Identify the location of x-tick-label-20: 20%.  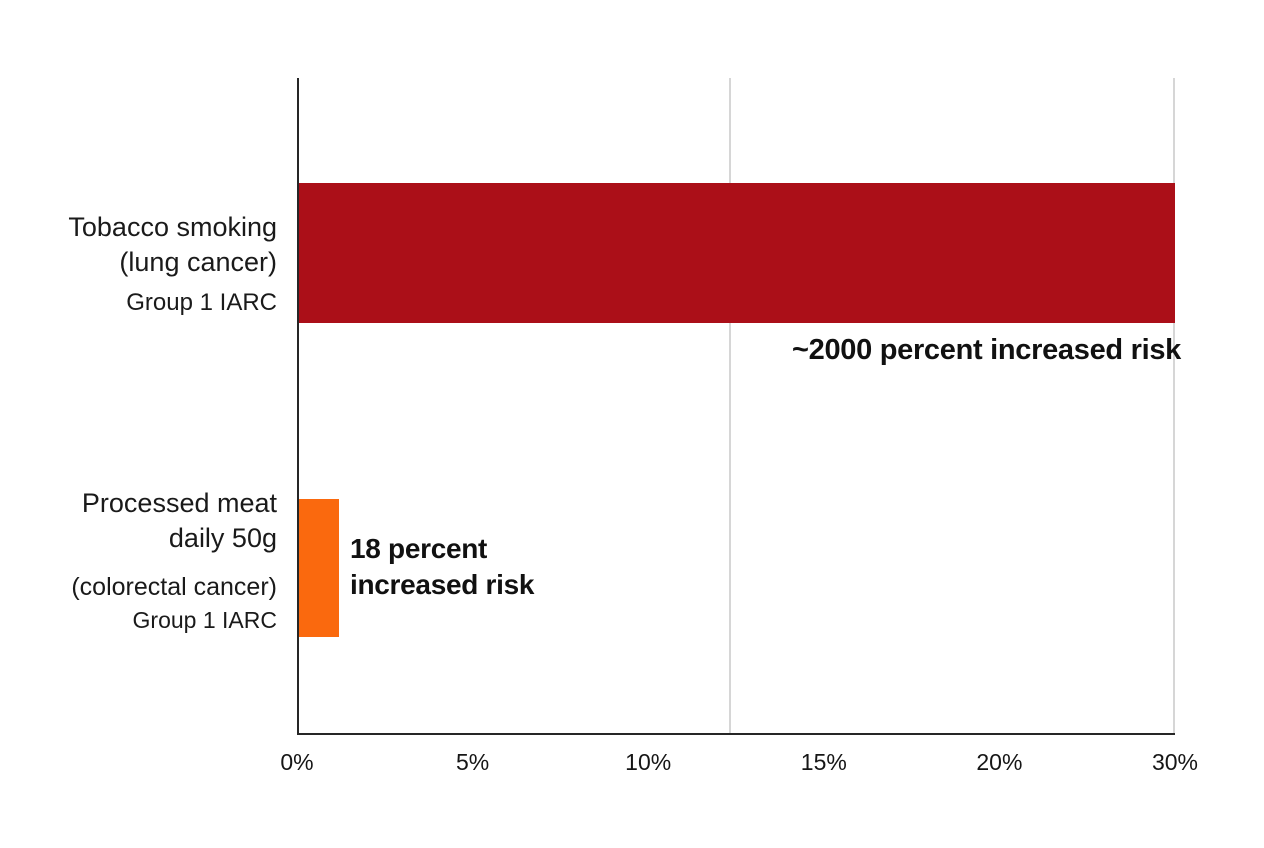
(999, 762).